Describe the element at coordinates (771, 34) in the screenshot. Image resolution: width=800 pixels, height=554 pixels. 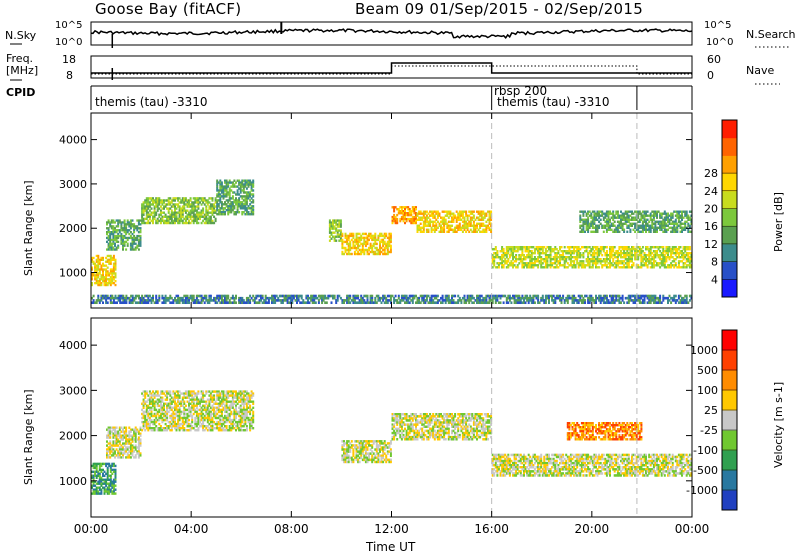
I see `nsearch-label: N.Search` at that location.